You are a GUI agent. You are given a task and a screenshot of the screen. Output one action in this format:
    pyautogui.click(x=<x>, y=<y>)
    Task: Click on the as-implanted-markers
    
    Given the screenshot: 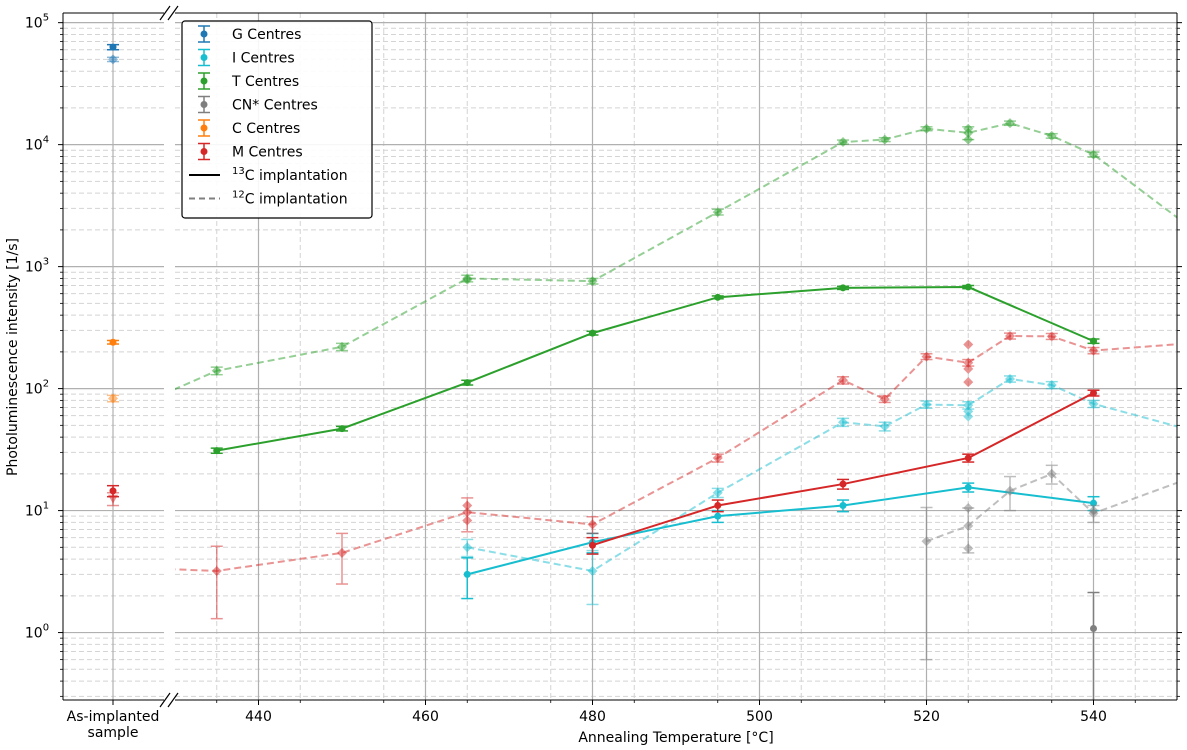 What is the action you would take?
    pyautogui.click(x=113, y=275)
    